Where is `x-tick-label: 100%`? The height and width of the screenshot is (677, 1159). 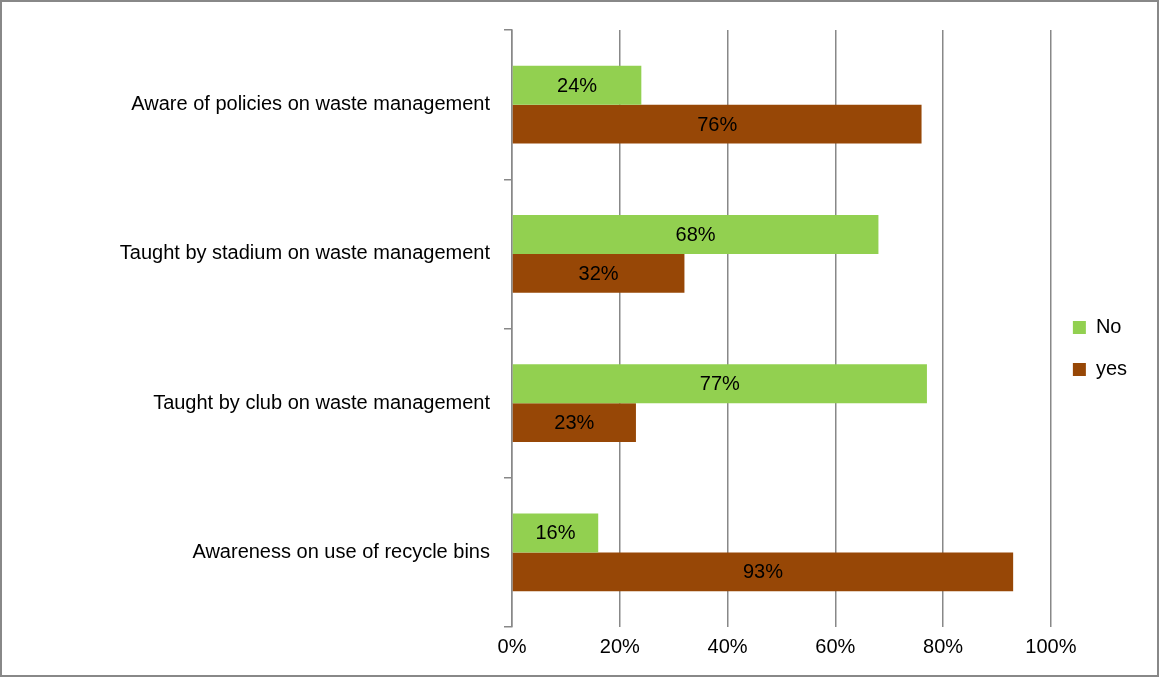
x-tick-label: 100% is located at coordinates (1051, 645).